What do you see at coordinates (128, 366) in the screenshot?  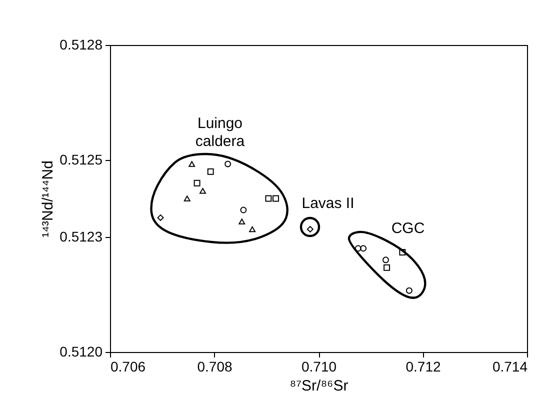 I see `x-tick-label: 0.706` at bounding box center [128, 366].